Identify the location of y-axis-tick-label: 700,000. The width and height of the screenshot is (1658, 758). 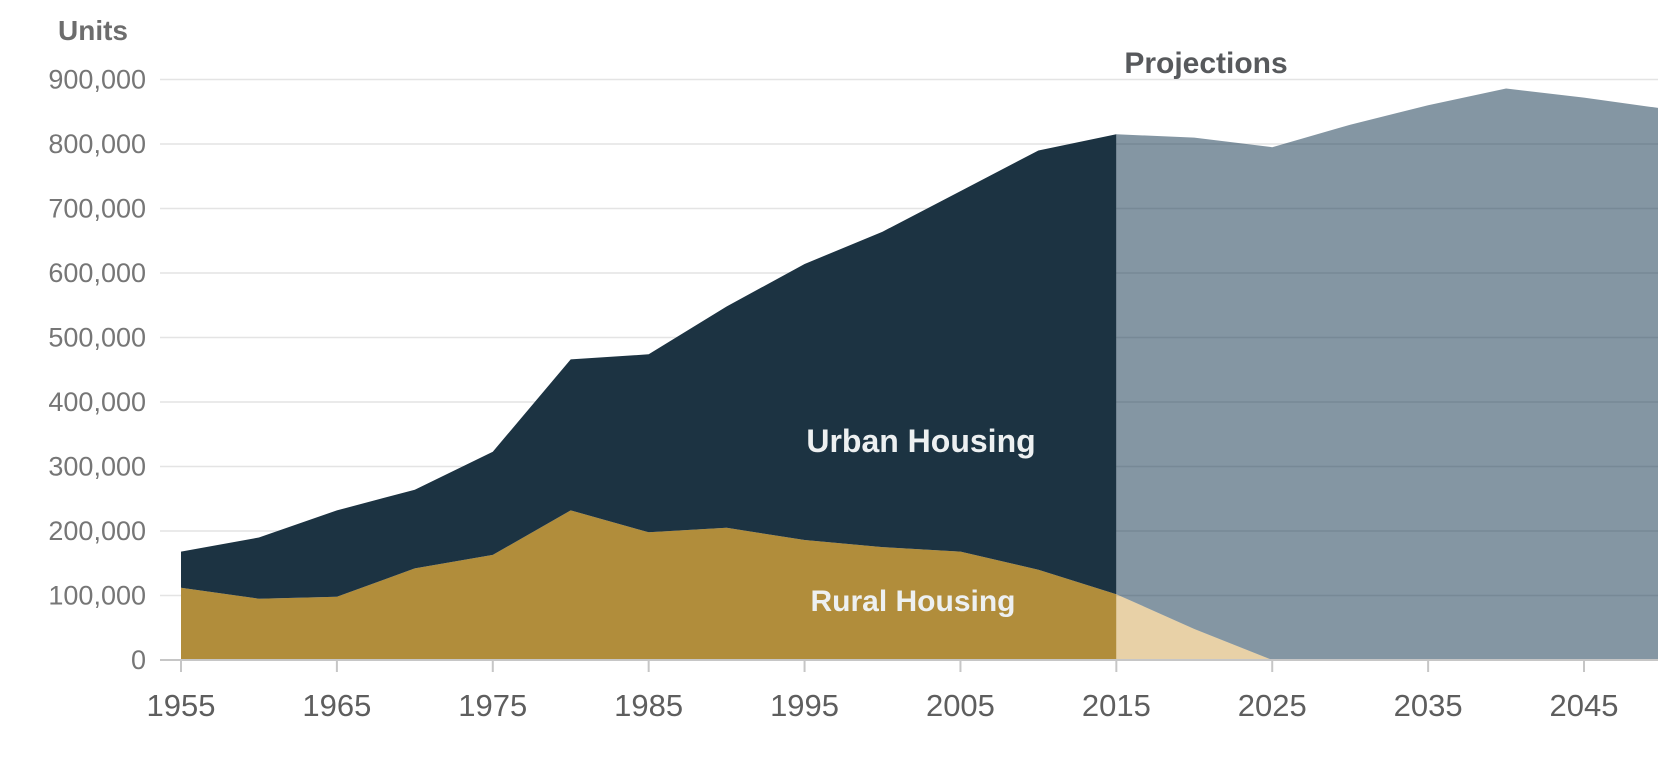
(97, 209).